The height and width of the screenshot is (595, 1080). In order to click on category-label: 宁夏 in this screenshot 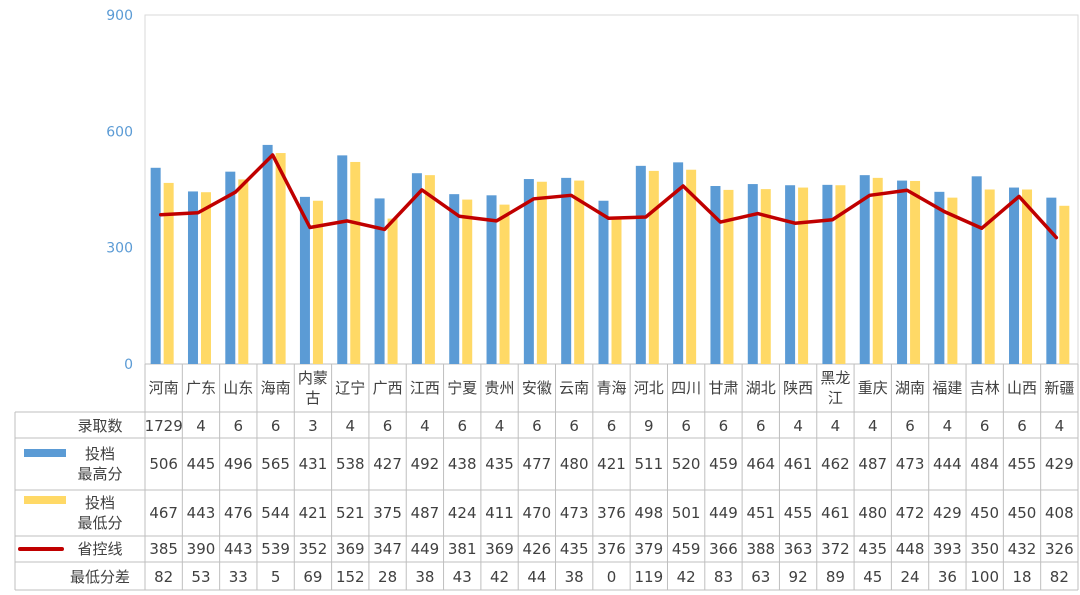, I will do `click(462, 388)`.